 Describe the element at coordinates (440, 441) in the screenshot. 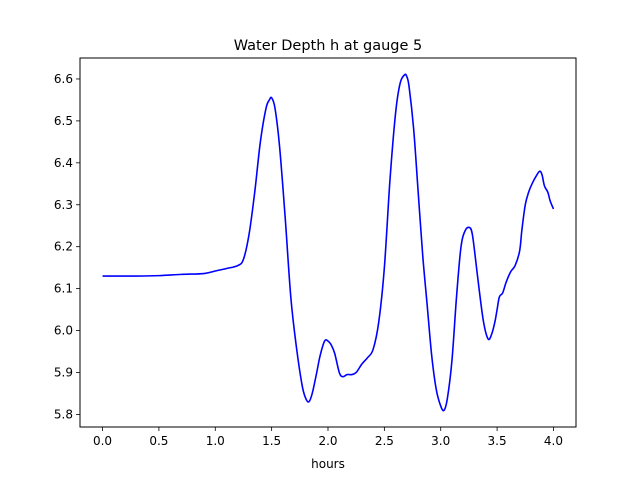

I see `x-tick-label: 3.0` at that location.